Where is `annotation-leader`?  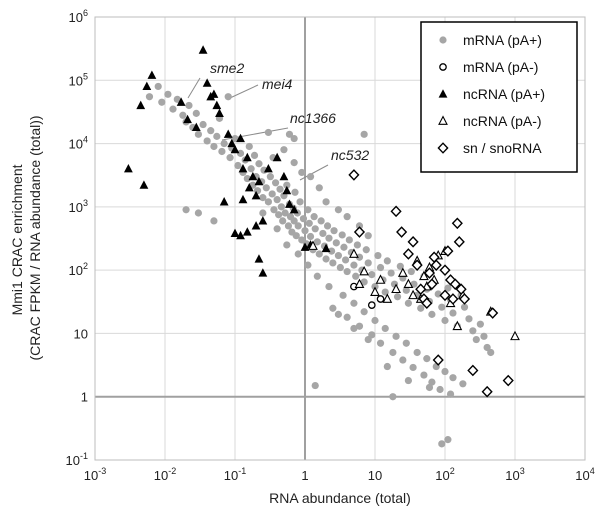
annotation-leader is located at coordinates (244, 91).